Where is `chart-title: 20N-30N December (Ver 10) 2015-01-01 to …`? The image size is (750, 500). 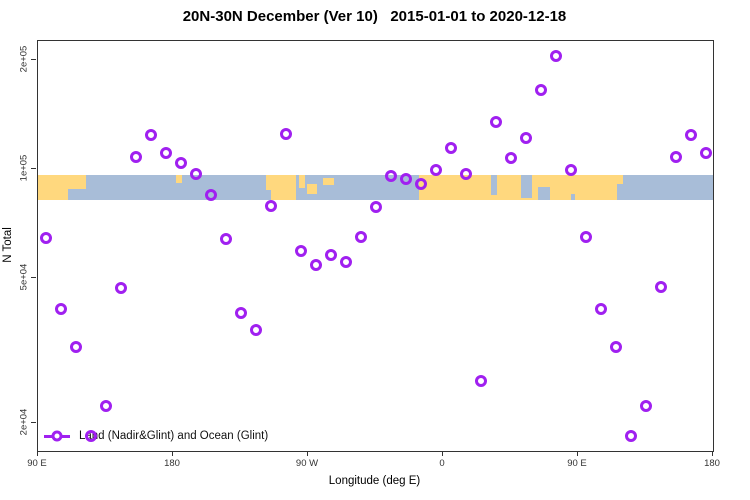
chart-title: 20N-30N December (Ver 10) 2015-01-01 to … is located at coordinates (374, 16).